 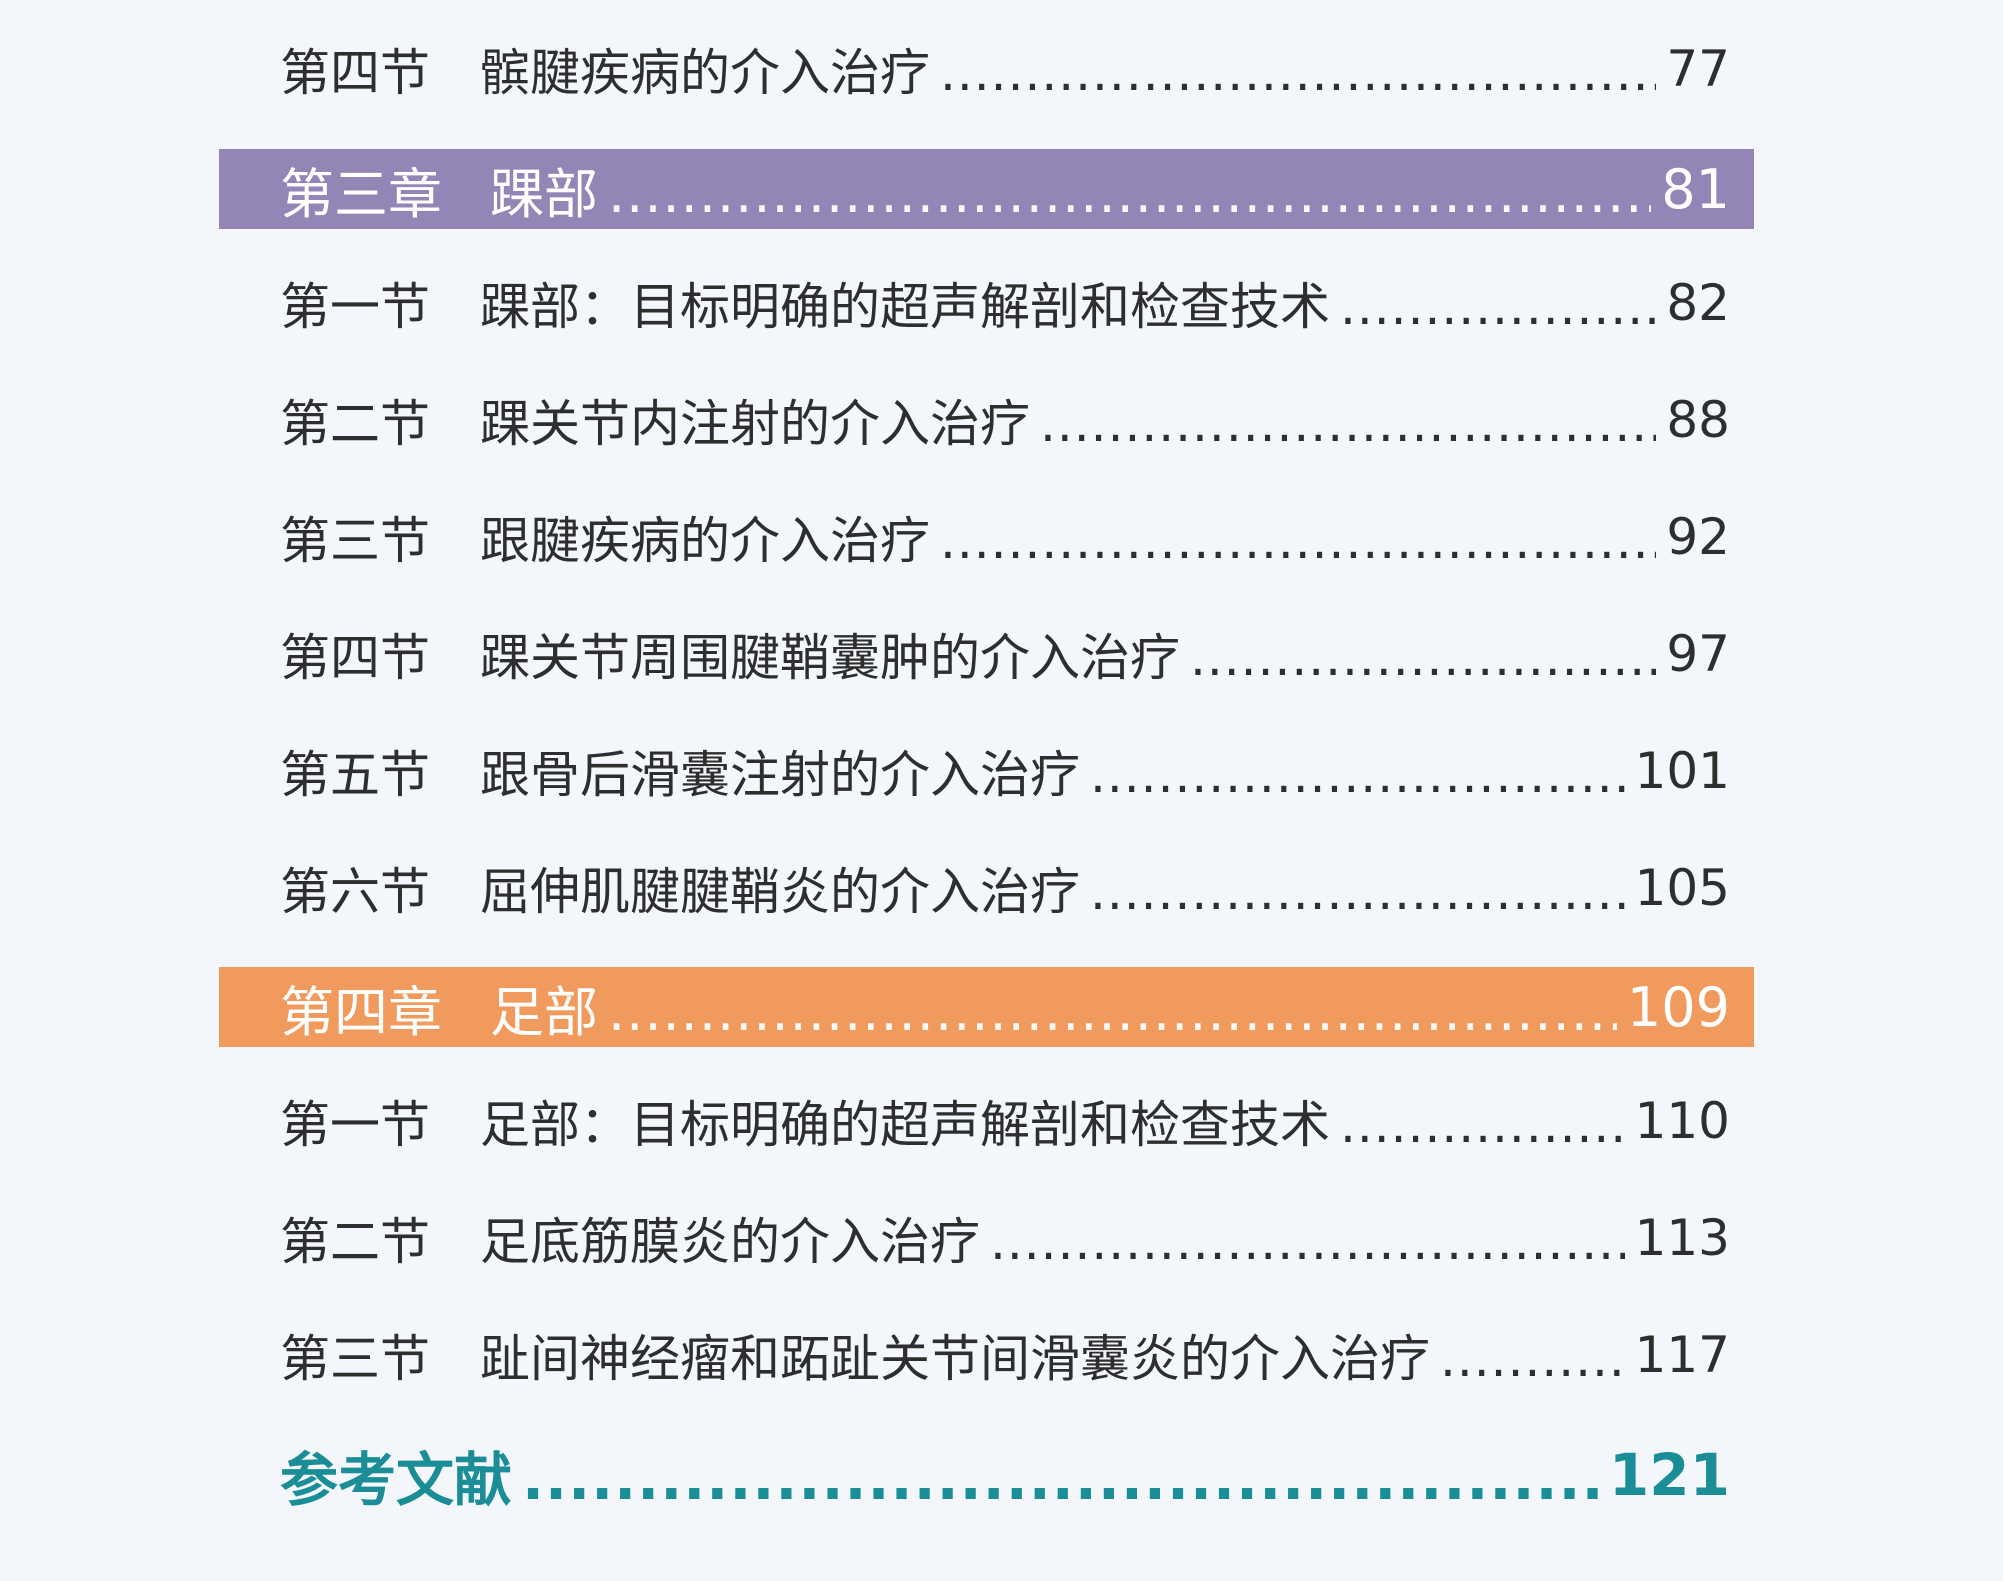 I want to click on page-number: 88, so click(x=1698, y=419).